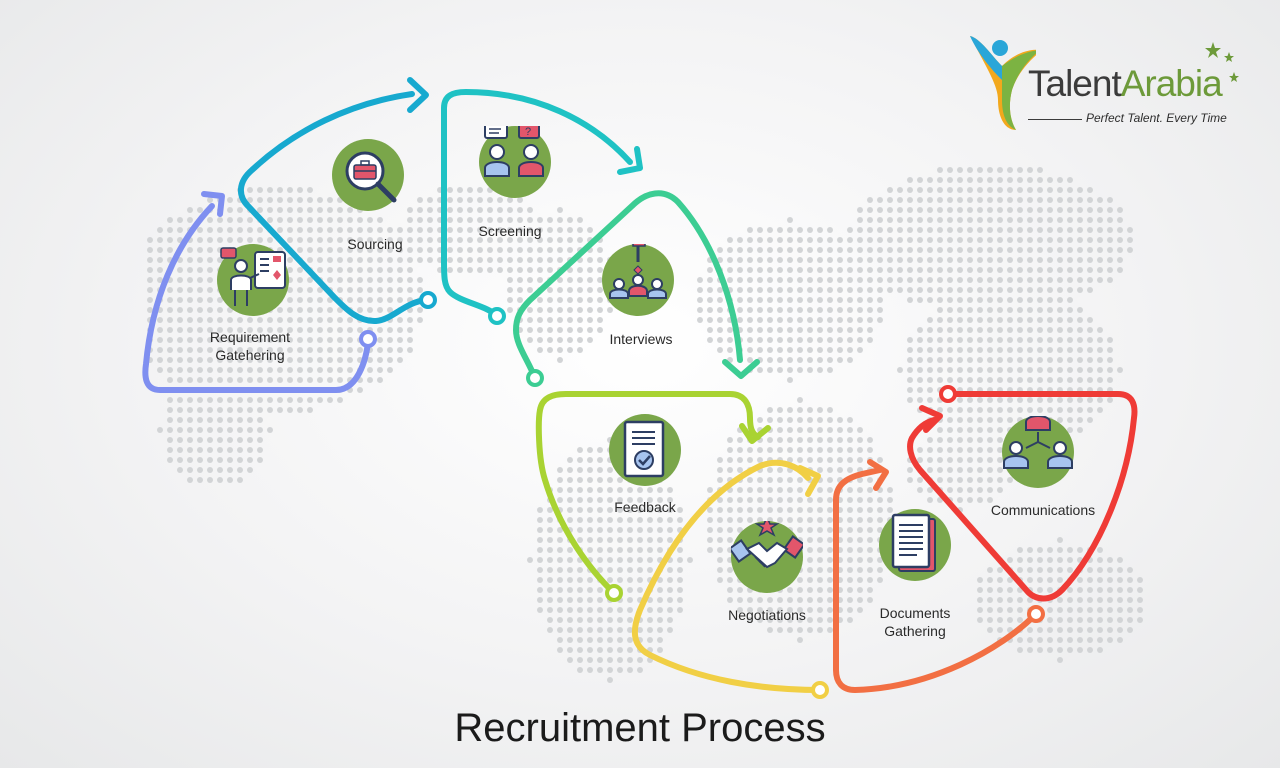 The height and width of the screenshot is (768, 1280). What do you see at coordinates (428, 300) in the screenshot?
I see `sourcing-start-dot` at bounding box center [428, 300].